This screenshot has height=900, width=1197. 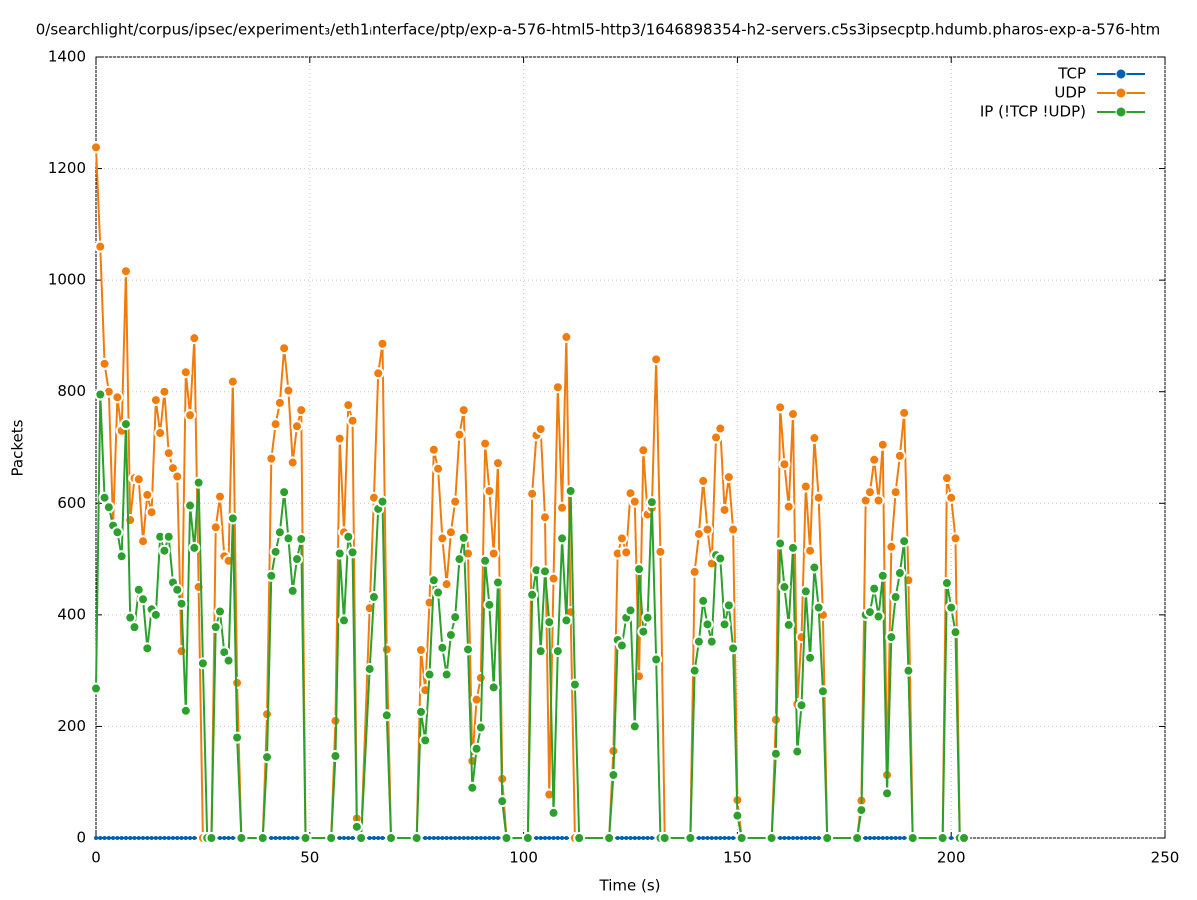 I want to click on x-axis-label: Time (s), so click(x=630, y=886).